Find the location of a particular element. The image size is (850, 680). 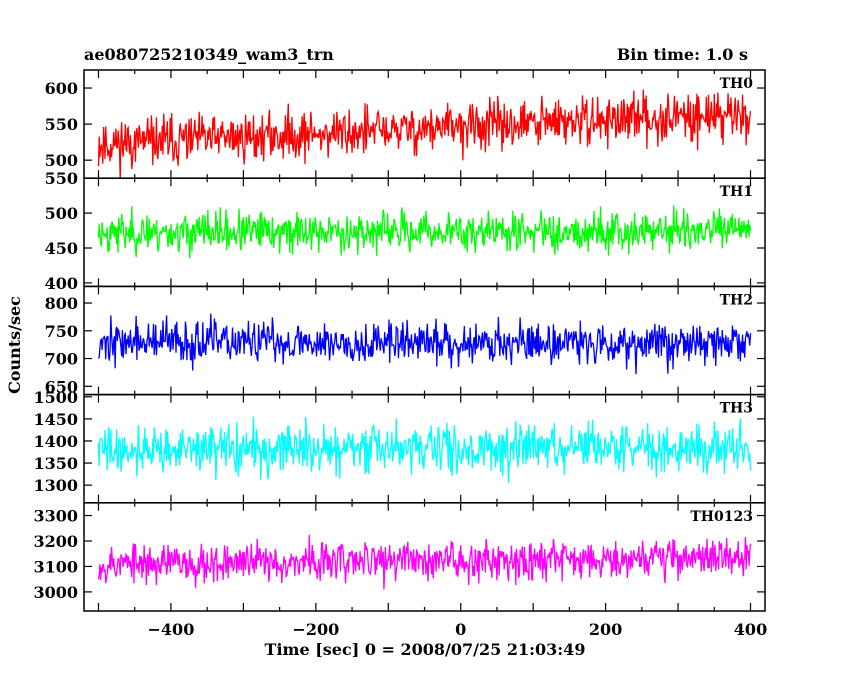

x-axis-label: Time [sec] 0 = 2008/07/25 21:03:49 is located at coordinates (425, 649).